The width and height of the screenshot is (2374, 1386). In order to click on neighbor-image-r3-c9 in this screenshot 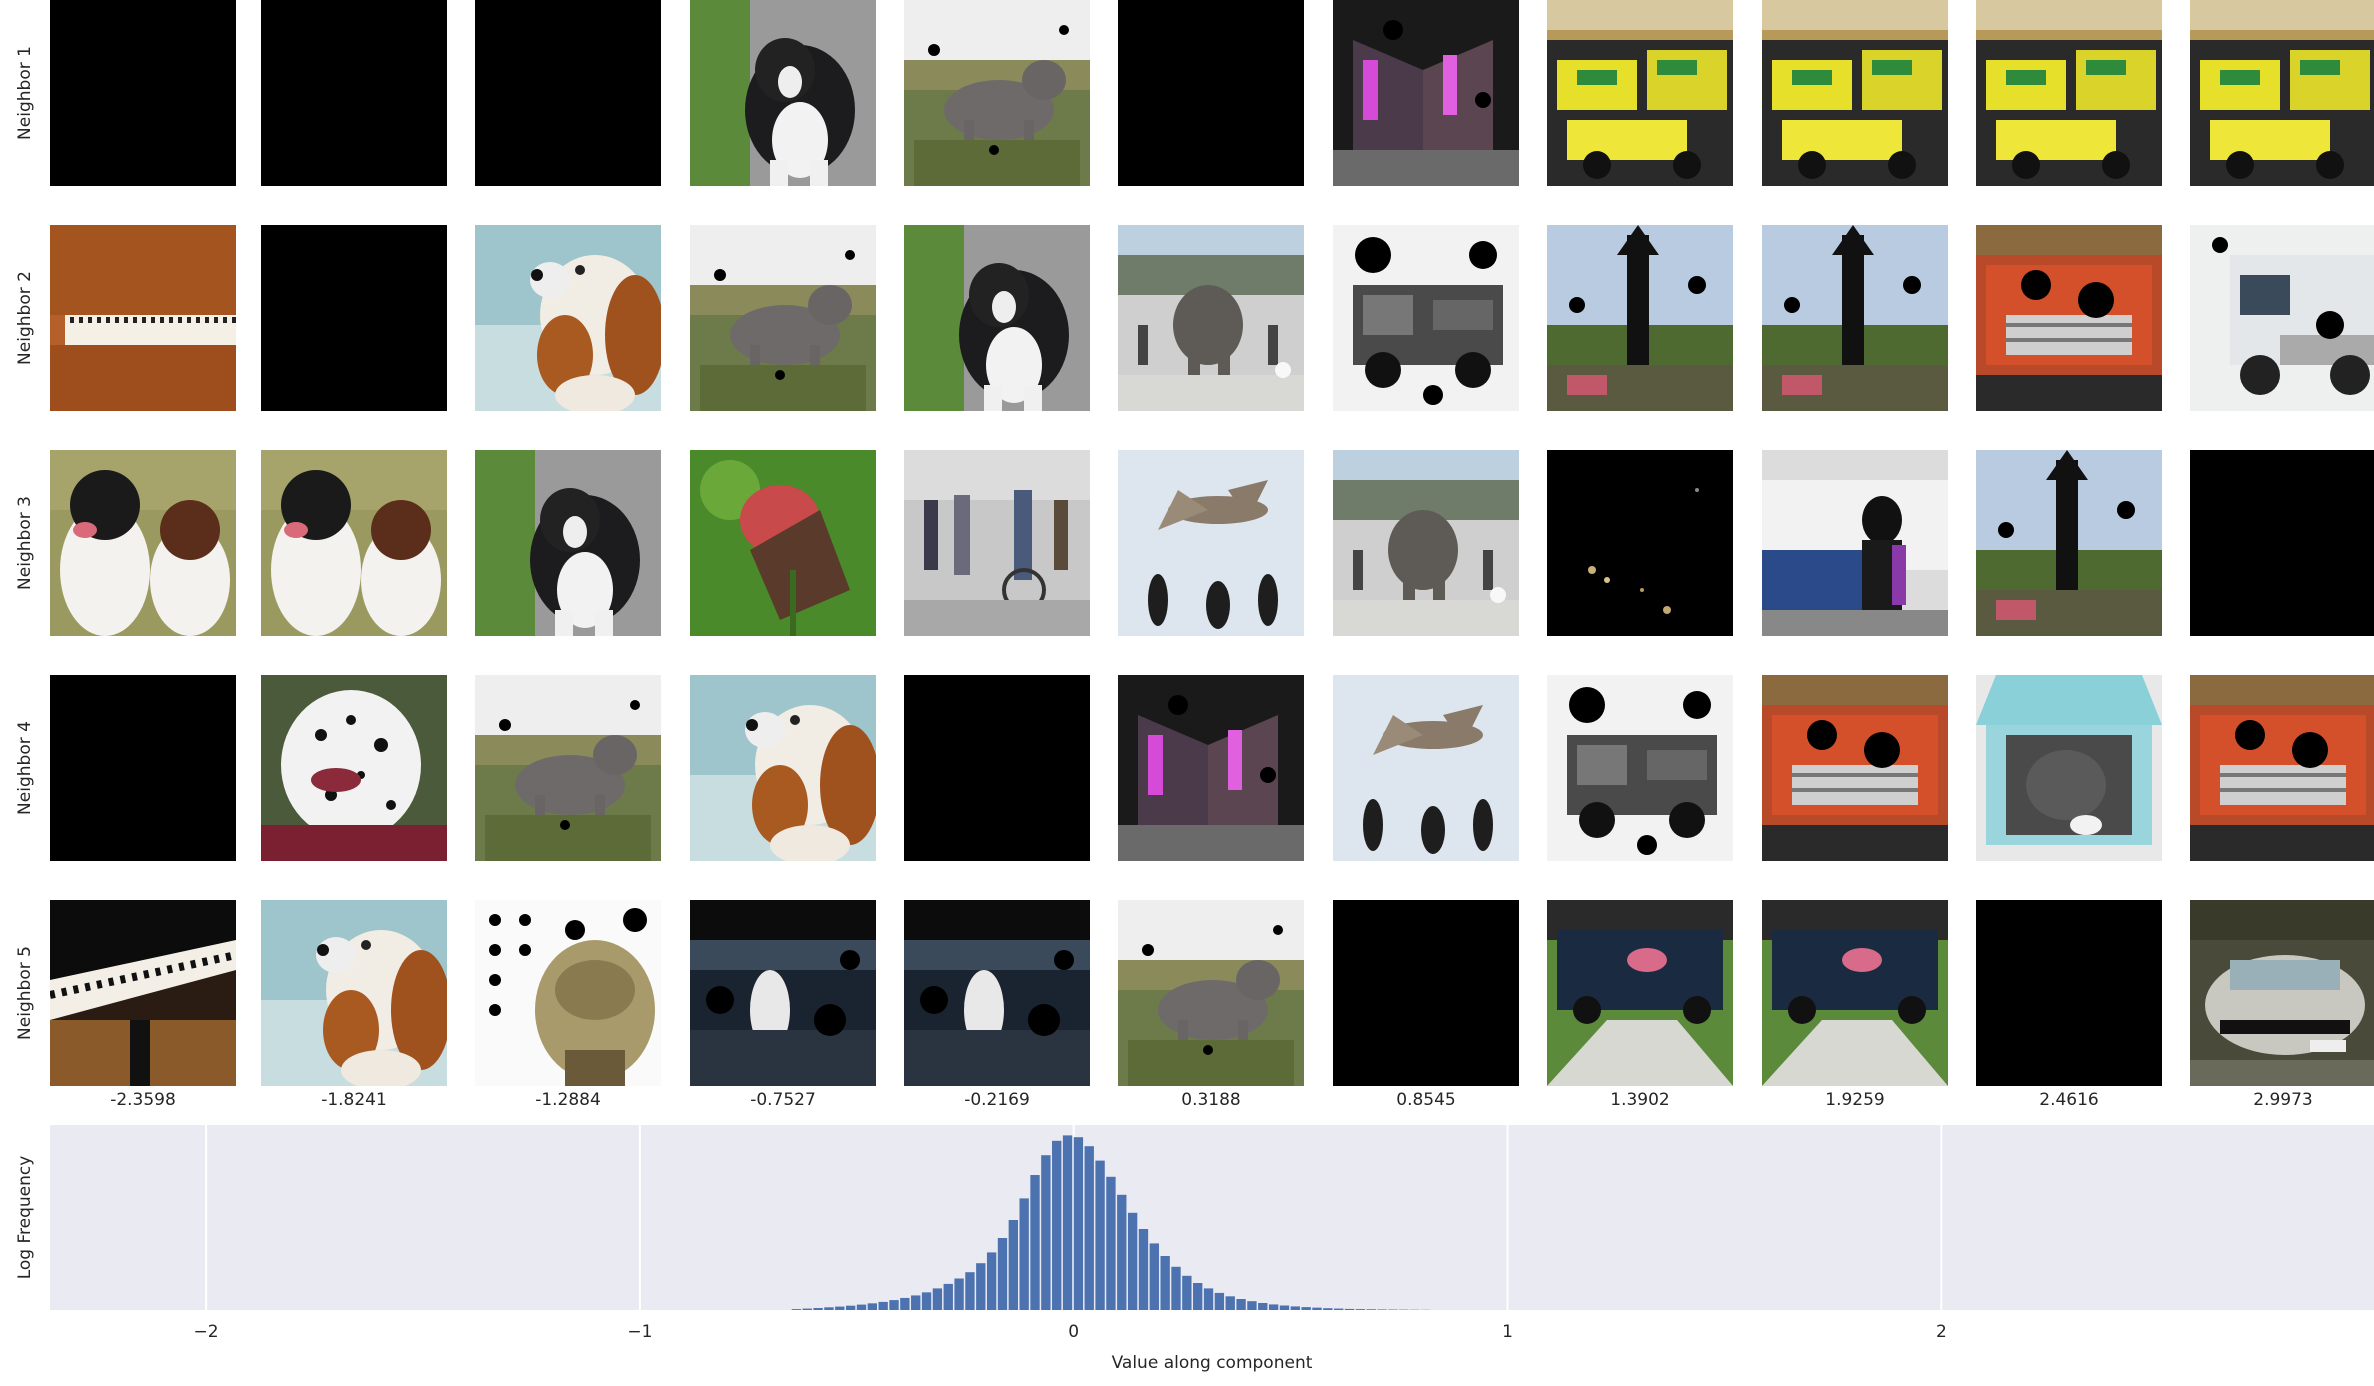, I will do `click(1855, 543)`.